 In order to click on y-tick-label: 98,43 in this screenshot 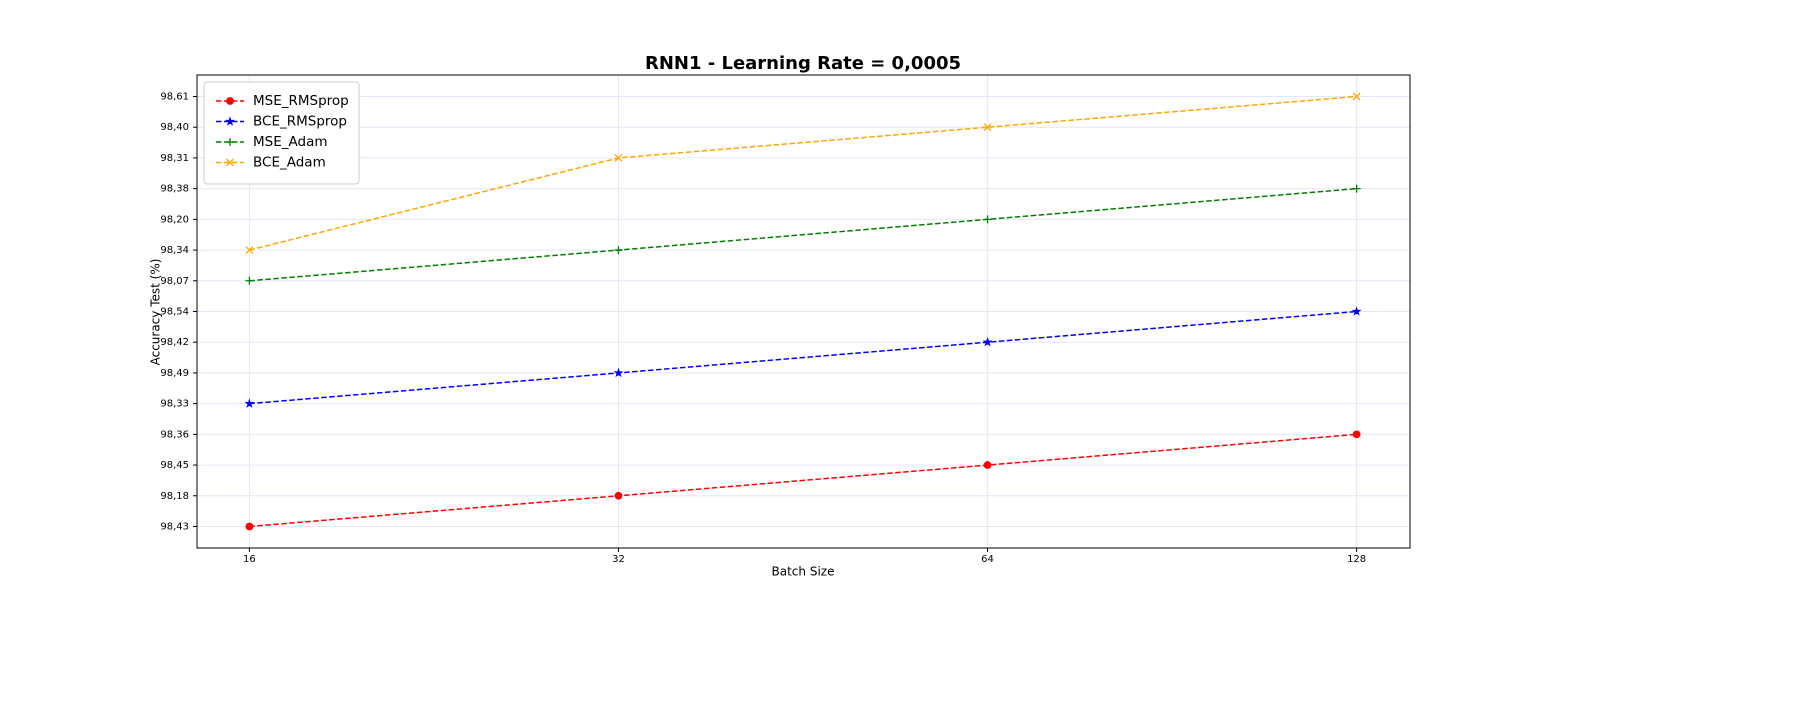, I will do `click(174, 527)`.